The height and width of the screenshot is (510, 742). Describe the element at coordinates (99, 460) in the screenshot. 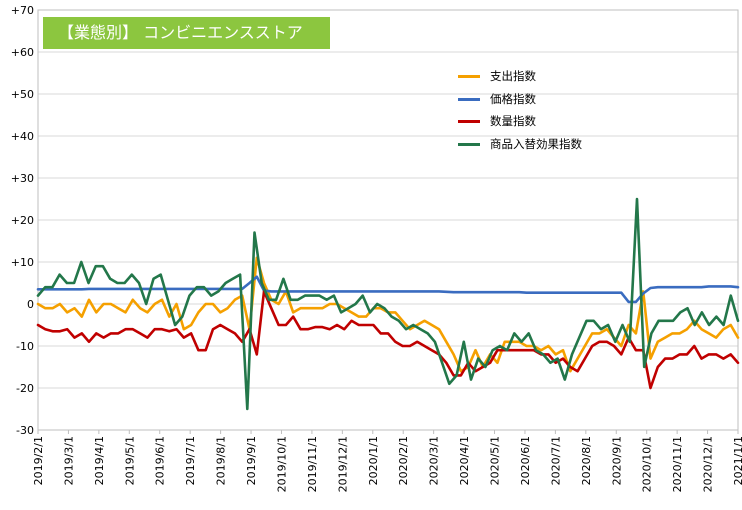

I see `x-tick-label: 2019/4/1` at that location.